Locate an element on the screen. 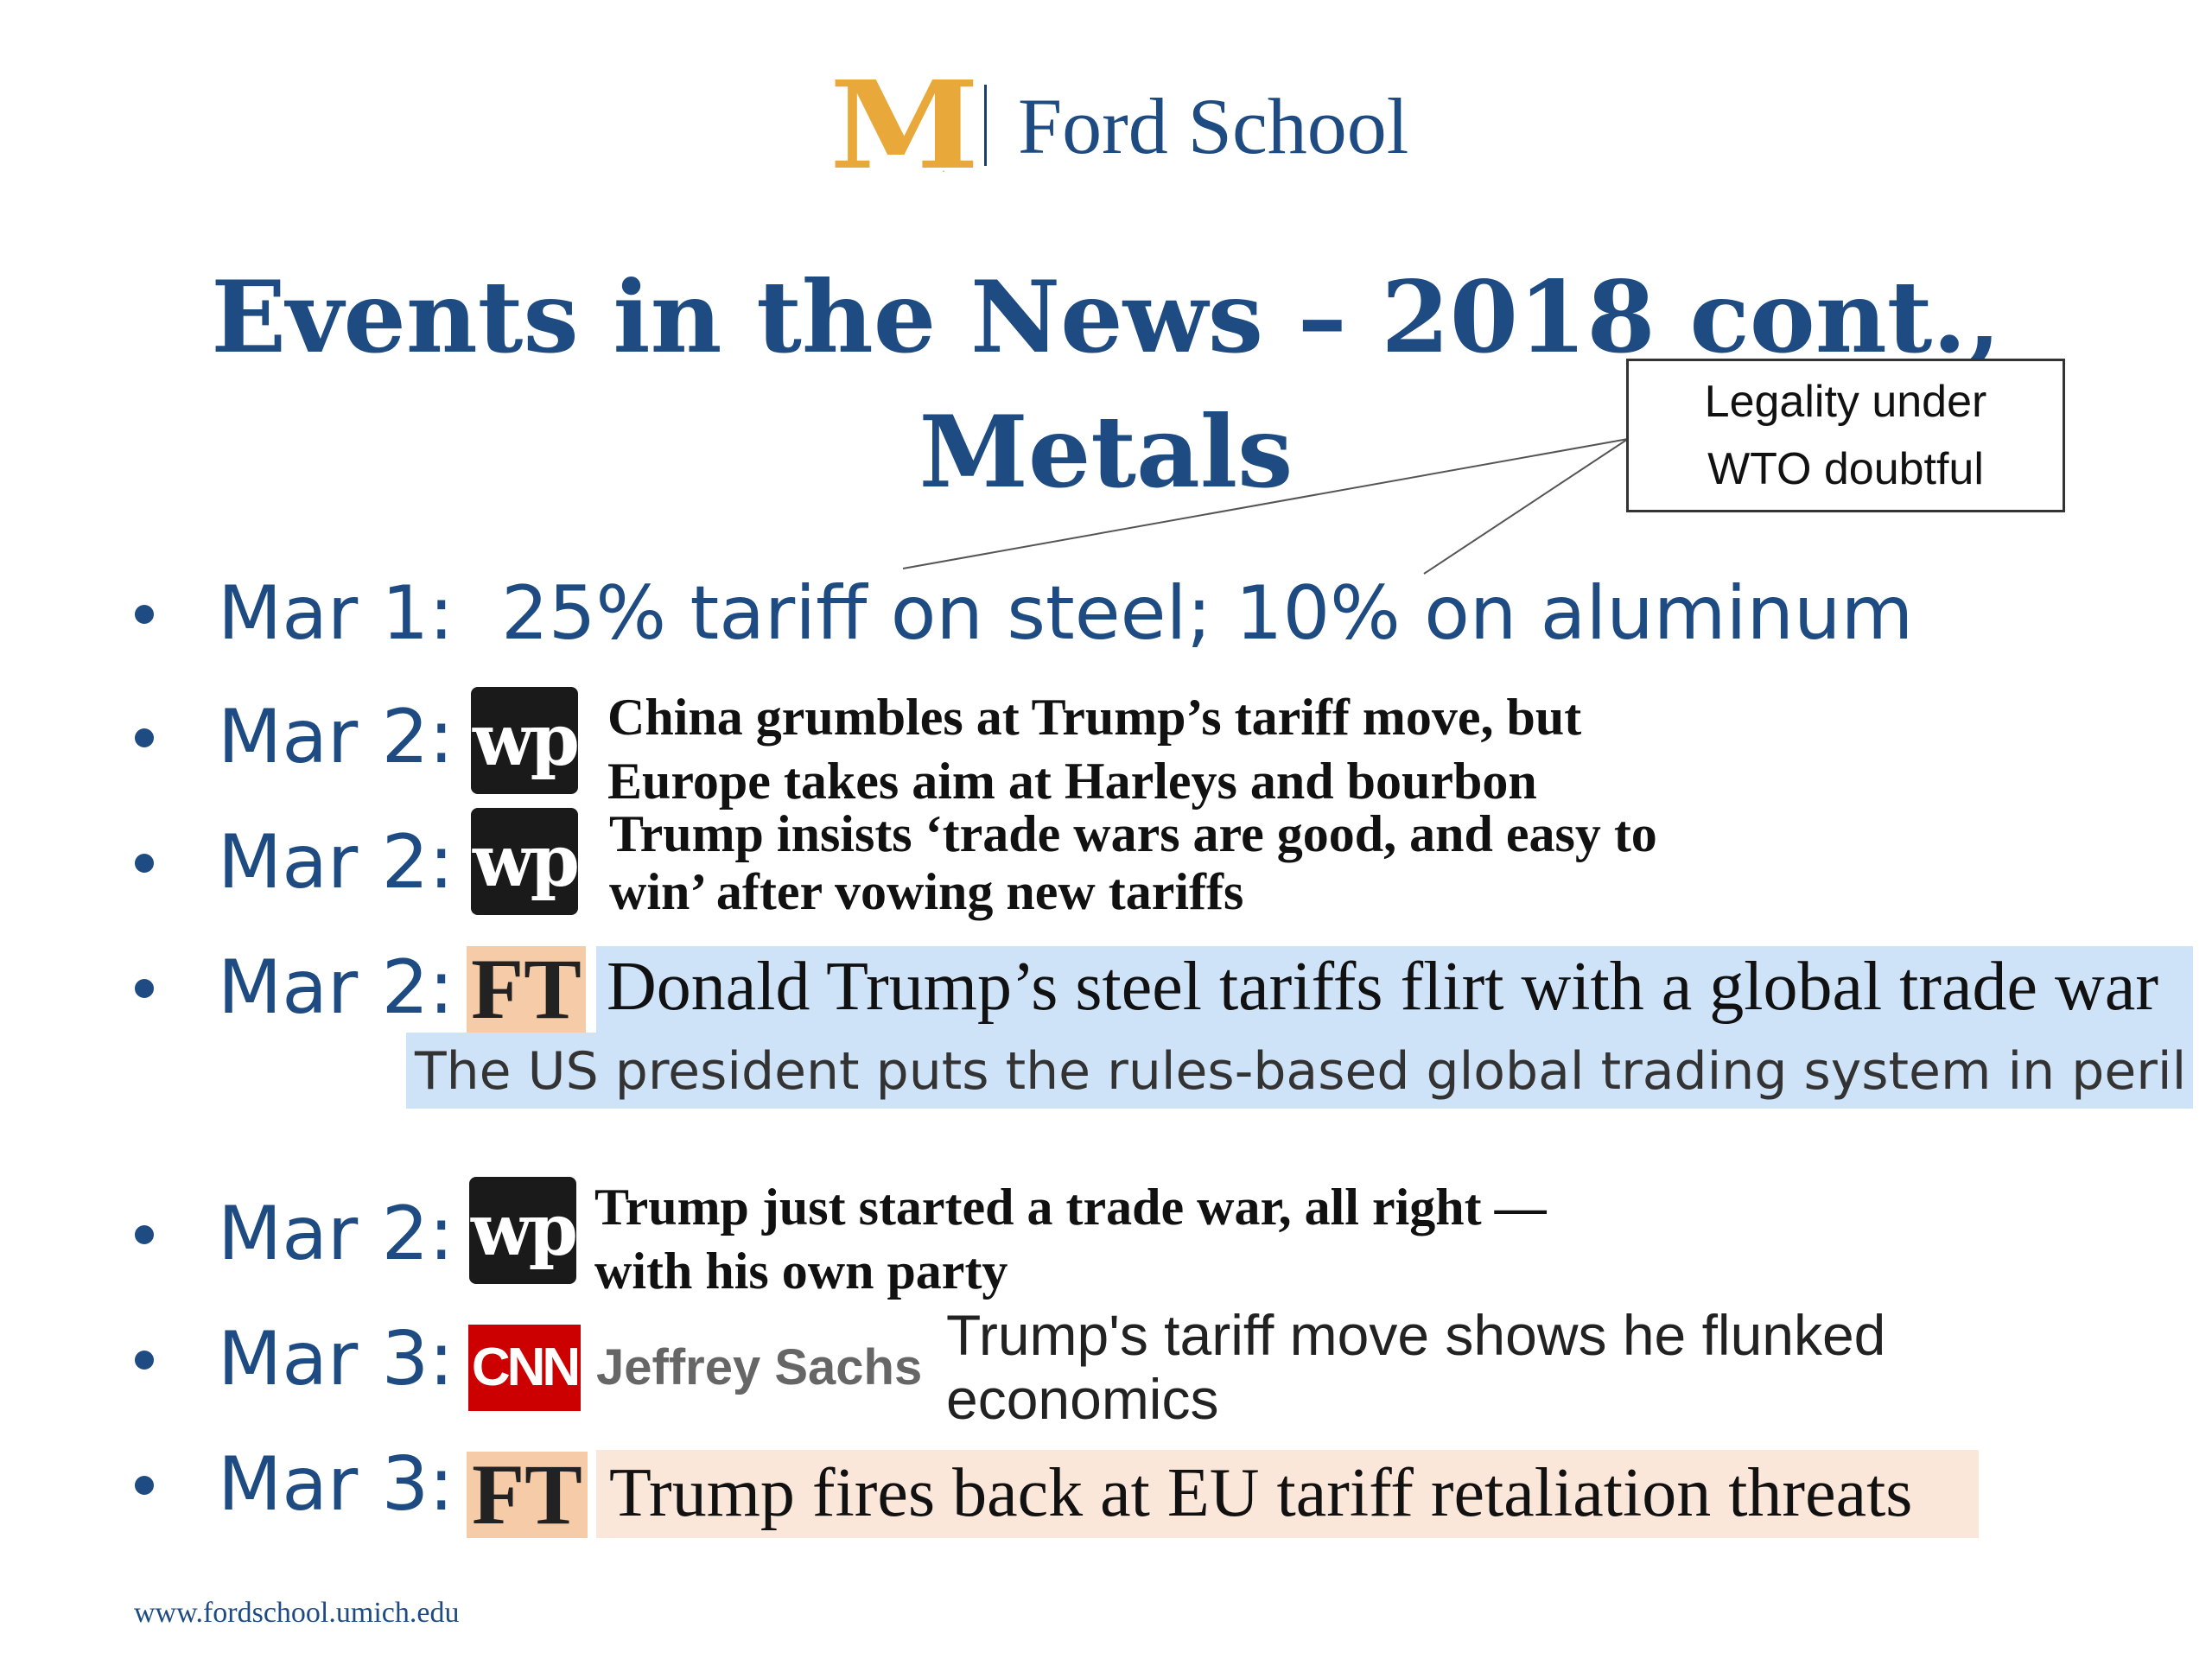 The image size is (2212, 1659). callout-line2: WTO doubtful is located at coordinates (1846, 469).